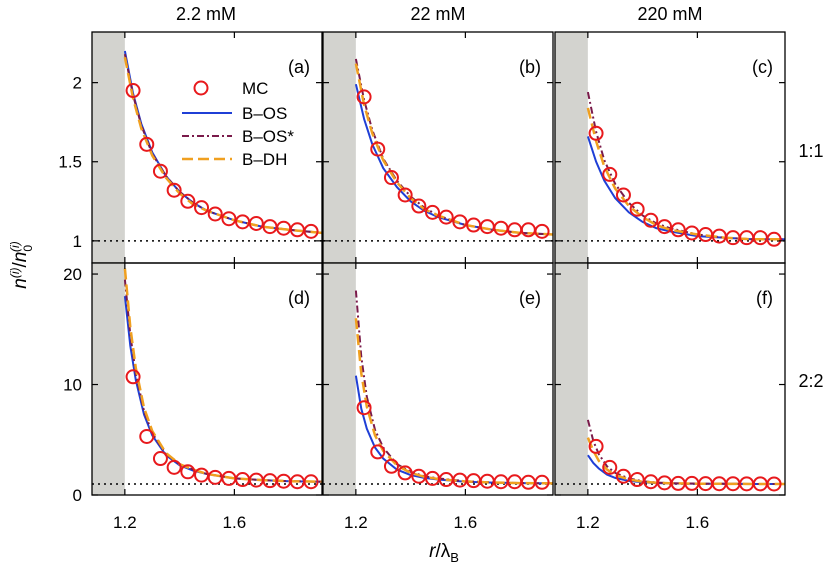 This screenshot has height=569, width=830. I want to click on panel-d: 1.2 1.6 0 10 20 (d), so click(193, 397).